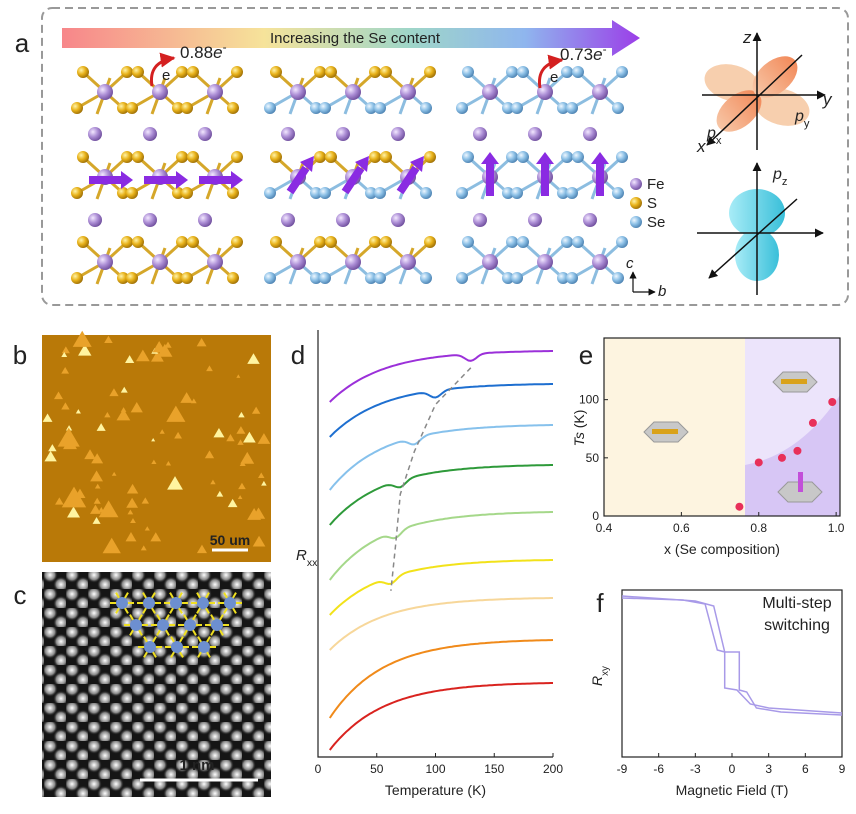  Describe the element at coordinates (695, 769) in the screenshot. I see `x-tick-label: -3` at that location.